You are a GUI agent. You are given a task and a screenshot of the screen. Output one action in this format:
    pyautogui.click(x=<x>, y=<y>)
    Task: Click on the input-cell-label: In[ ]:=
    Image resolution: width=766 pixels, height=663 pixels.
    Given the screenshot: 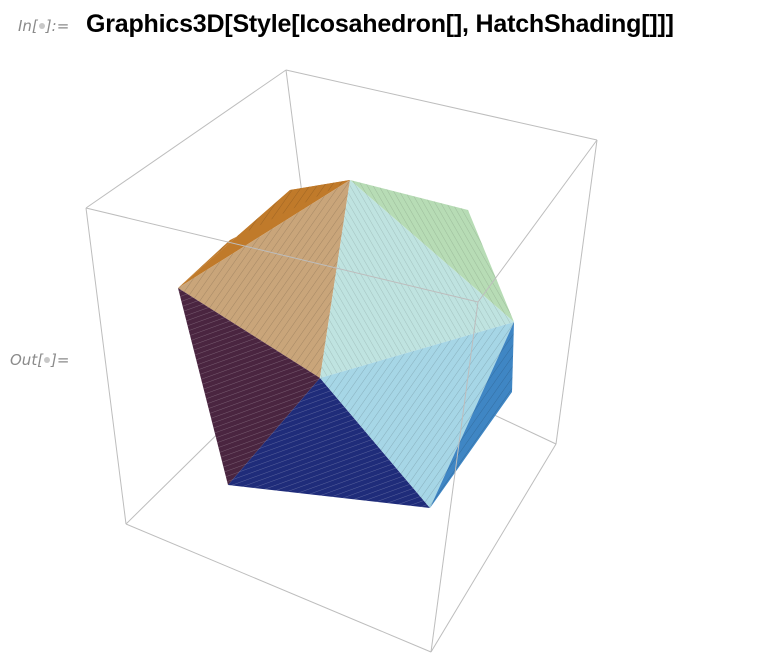 What is the action you would take?
    pyautogui.click(x=43, y=26)
    